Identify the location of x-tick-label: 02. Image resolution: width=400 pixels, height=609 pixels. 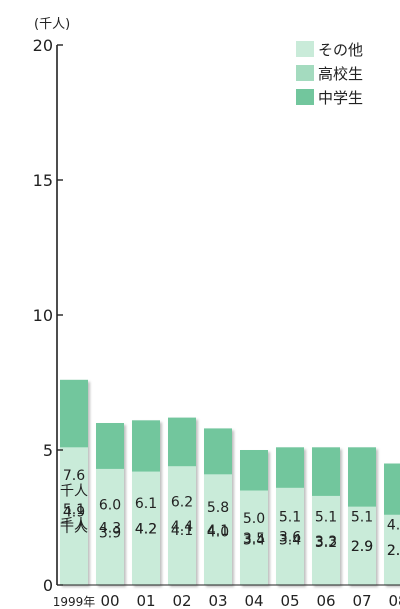
(181, 600).